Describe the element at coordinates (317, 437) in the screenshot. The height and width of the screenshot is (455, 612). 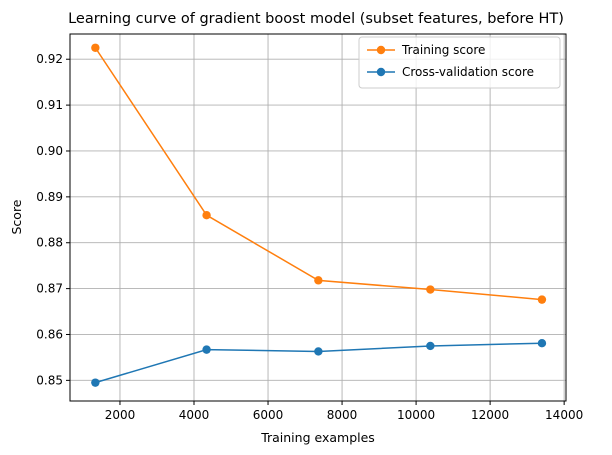
I see `x-axis-label: Training examples` at that location.